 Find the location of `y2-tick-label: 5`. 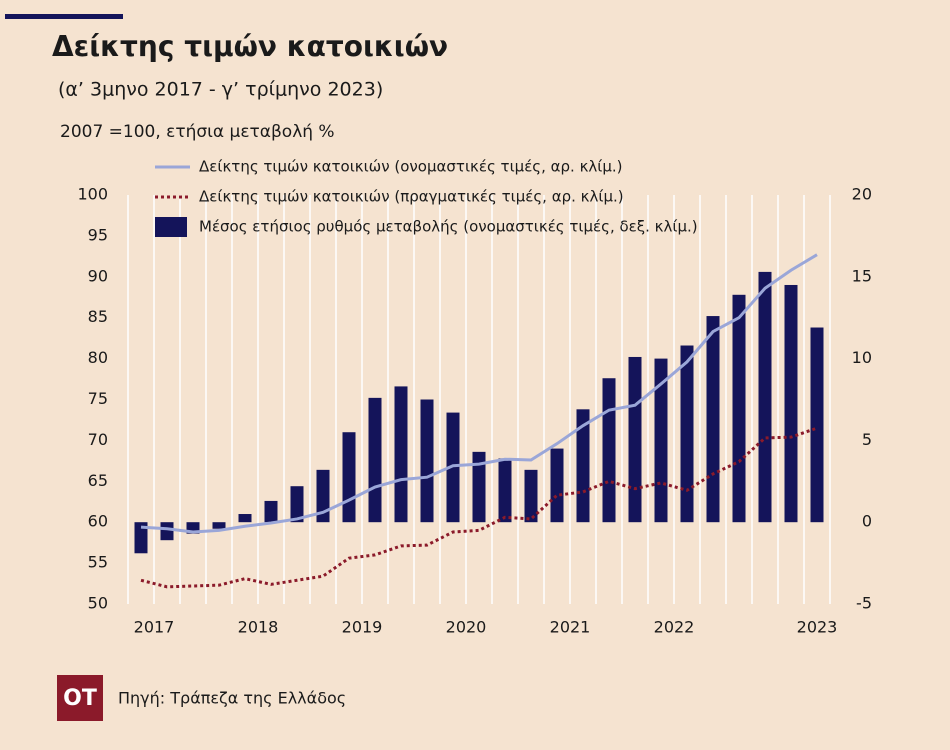

y2-tick-label: 5 is located at coordinates (867, 439).